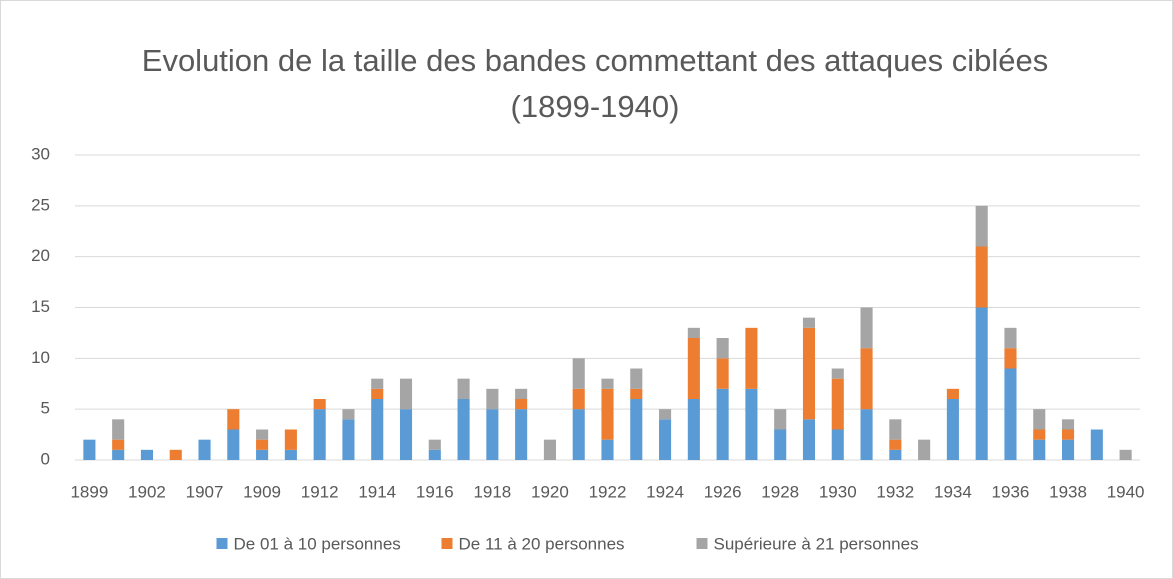 Image resolution: width=1173 pixels, height=579 pixels. Describe the element at coordinates (205, 491) in the screenshot. I see `x-tick-label: 1907` at that location.